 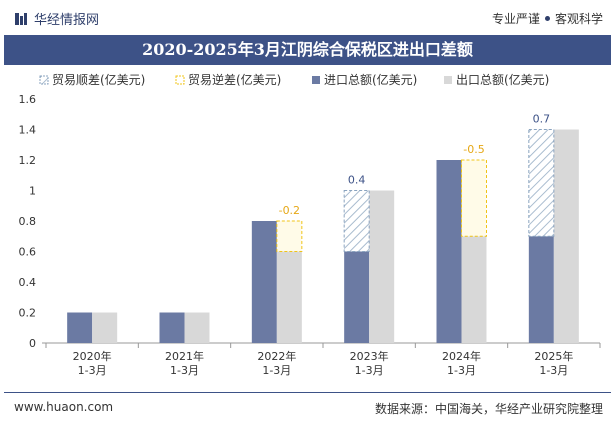 What do you see at coordinates (294, 79) in the screenshot?
I see `legend: 贸易顺差(亿美元) 贸易逆差(亿美元) 进口总额(亿美元) 出口总额(亿美元)` at bounding box center [294, 79].